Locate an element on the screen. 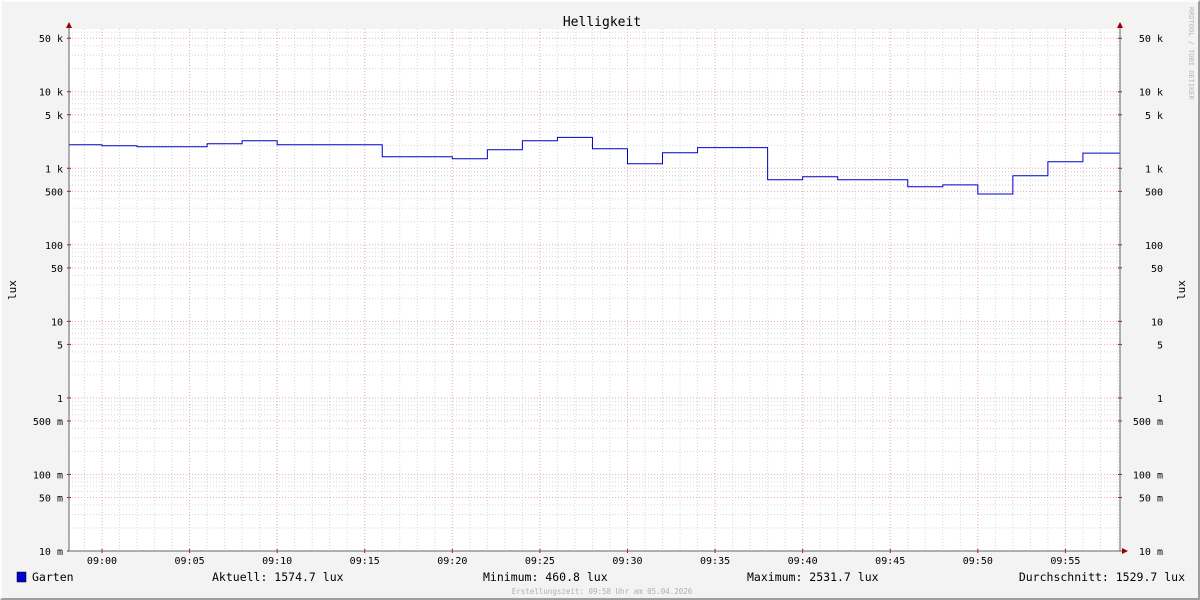  x-tick-label: 09:45 is located at coordinates (890, 561).